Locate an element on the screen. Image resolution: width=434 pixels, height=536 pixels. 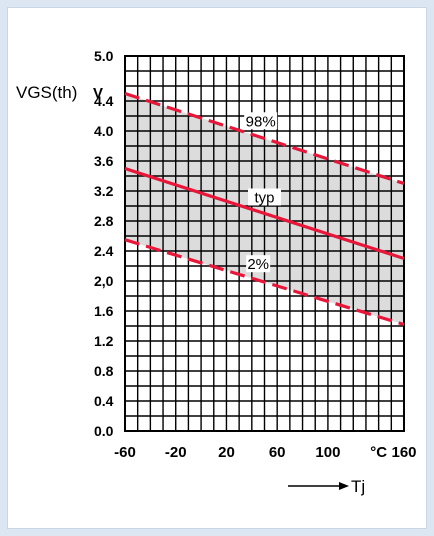
series-label: typ is located at coordinates (264, 198).